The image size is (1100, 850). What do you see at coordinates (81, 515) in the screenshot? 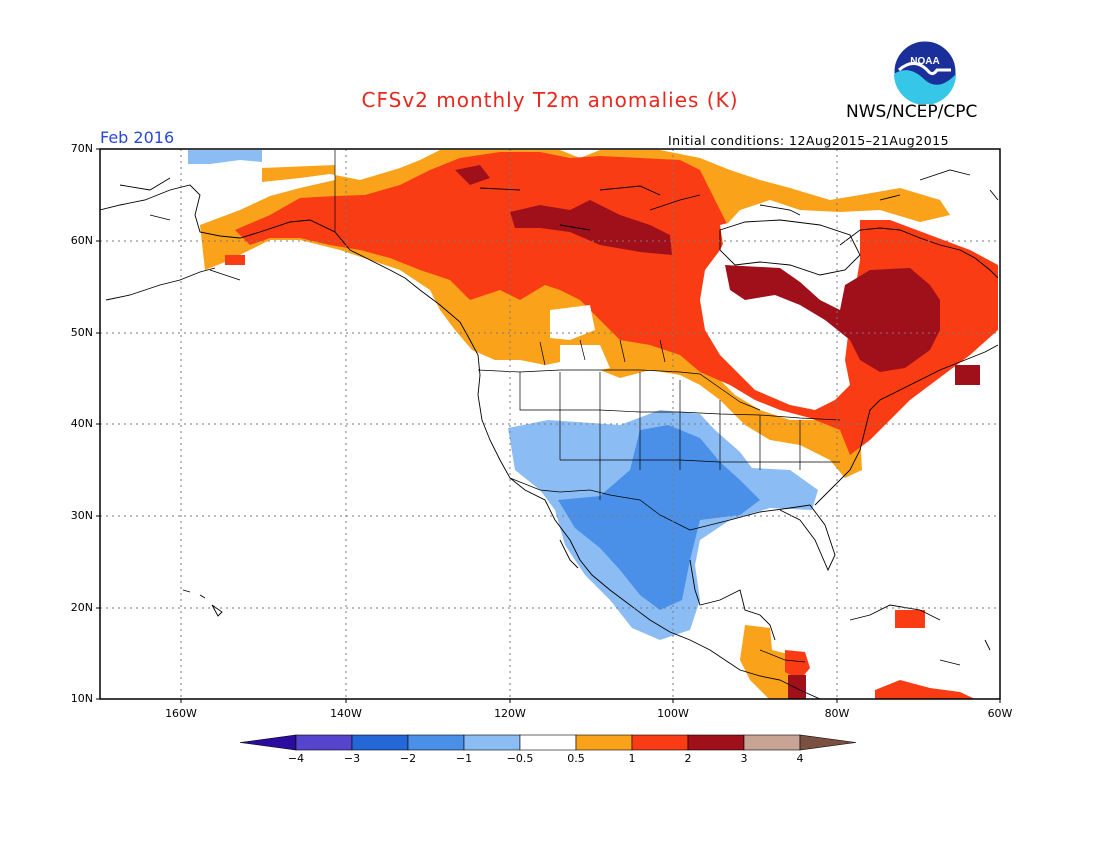
I see `lat-label: 30N` at bounding box center [81, 515].